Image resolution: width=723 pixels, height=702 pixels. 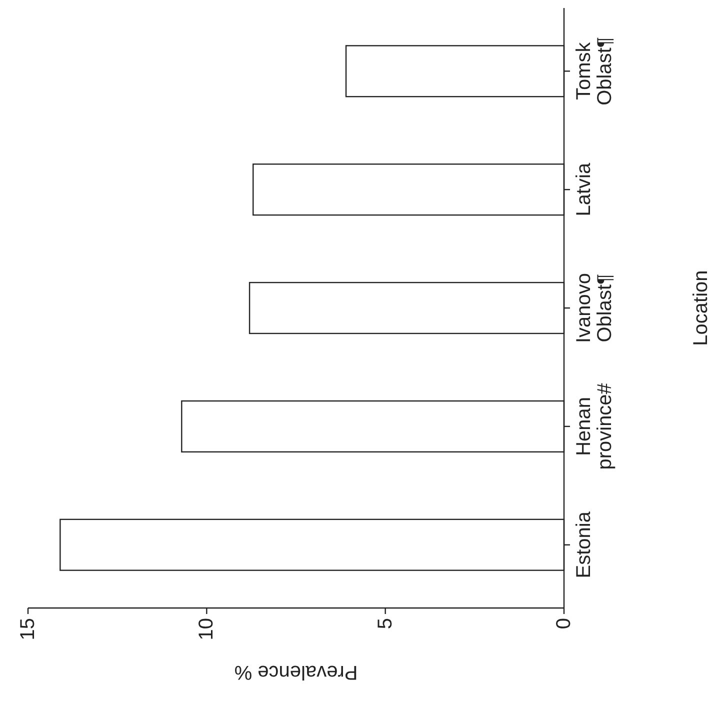 What do you see at coordinates (385, 624) in the screenshot?
I see `x-tick-label: 5` at bounding box center [385, 624].